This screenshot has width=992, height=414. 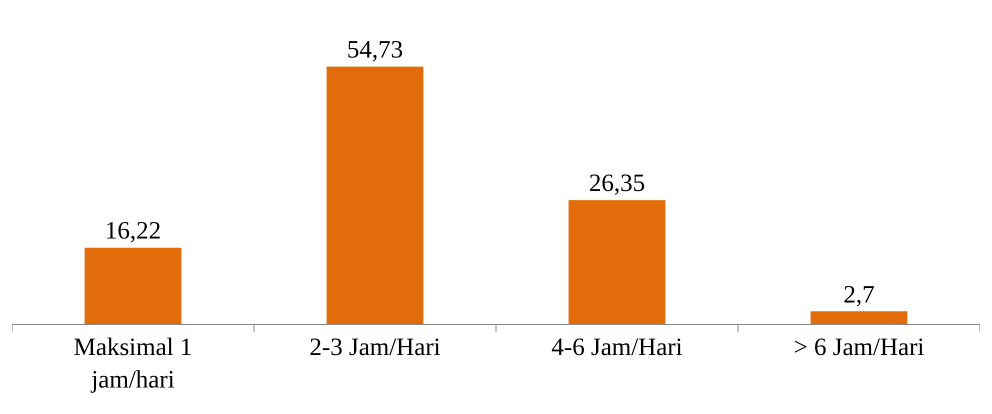 What do you see at coordinates (375, 50) in the screenshot?
I see `data-label: 54,73` at bounding box center [375, 50].